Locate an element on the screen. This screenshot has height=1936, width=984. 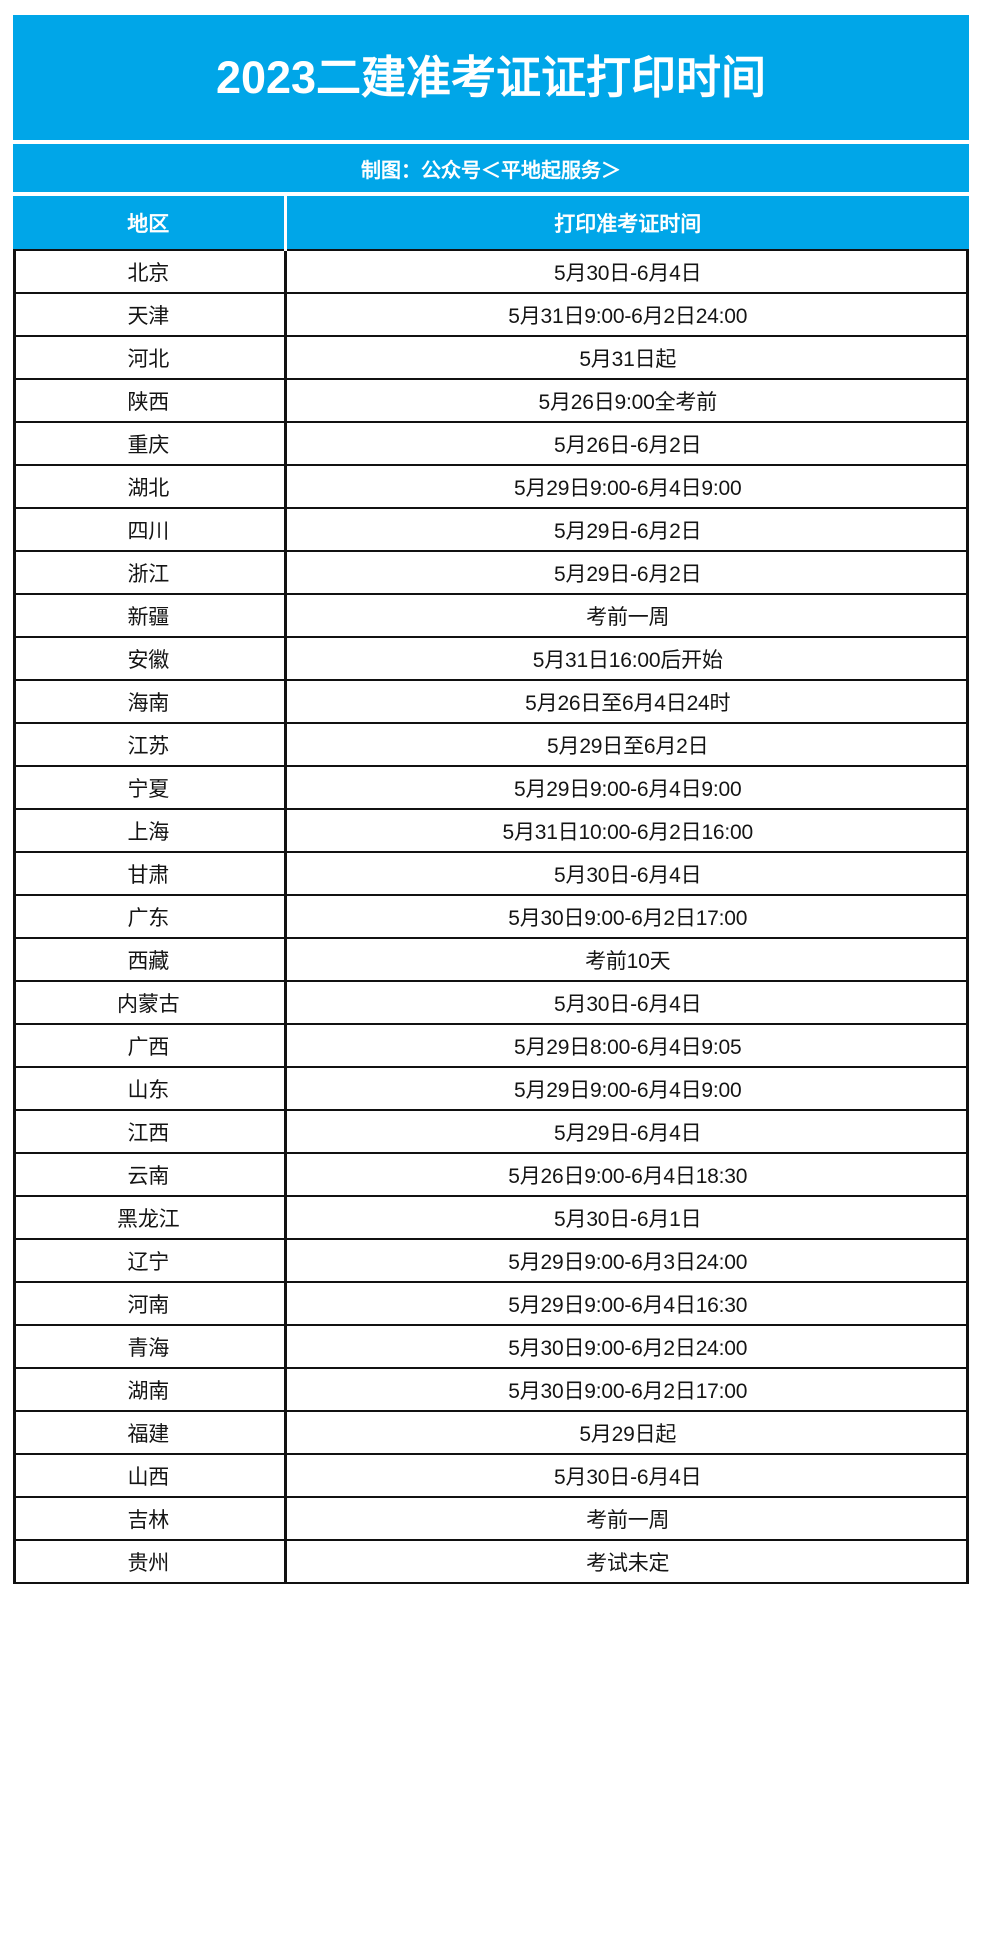
cell-region: 江西 is located at coordinates (150, 1132).